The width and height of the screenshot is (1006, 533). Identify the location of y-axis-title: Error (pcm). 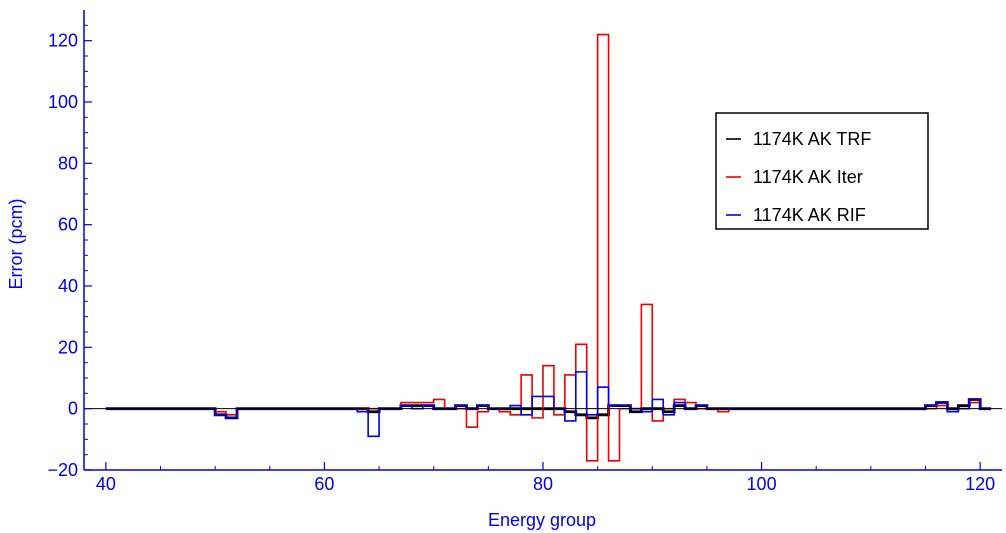
(16, 244).